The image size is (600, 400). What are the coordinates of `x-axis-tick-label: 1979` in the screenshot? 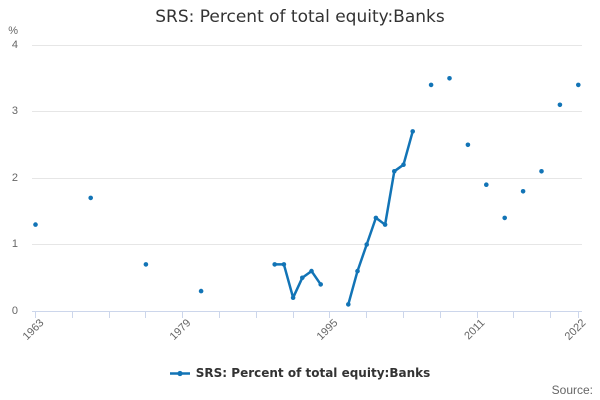 It's located at (180, 330).